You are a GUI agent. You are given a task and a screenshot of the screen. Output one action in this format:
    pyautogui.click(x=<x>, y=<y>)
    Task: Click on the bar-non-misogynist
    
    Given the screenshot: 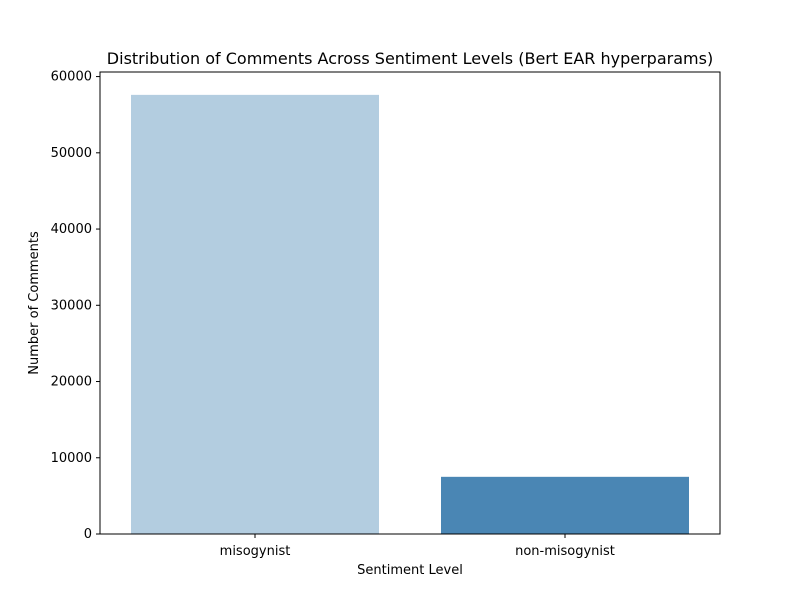 What is the action you would take?
    pyautogui.click(x=565, y=505)
    